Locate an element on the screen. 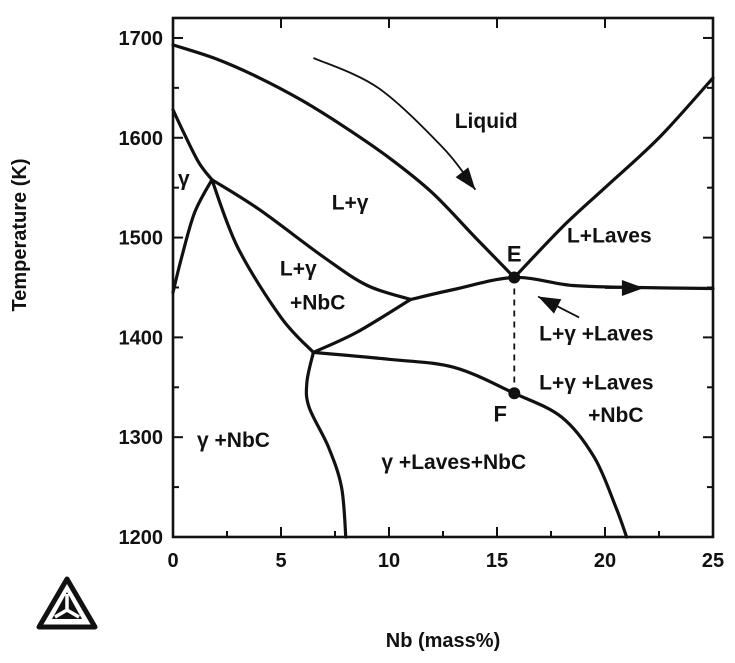  y-tick-label: 1700 is located at coordinates (141, 39).